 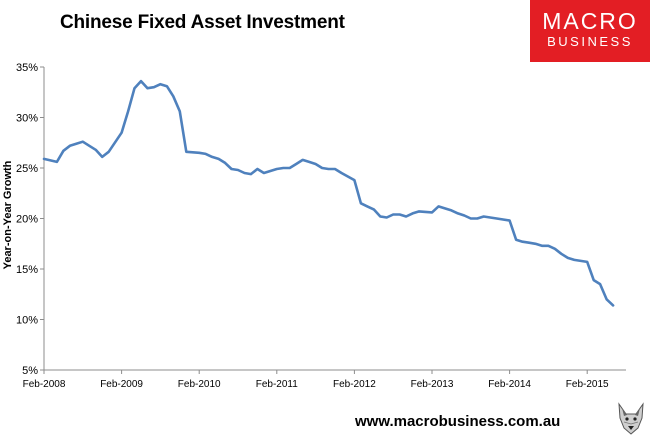 I want to click on y-tick-label: 35%, so click(x=27, y=68).